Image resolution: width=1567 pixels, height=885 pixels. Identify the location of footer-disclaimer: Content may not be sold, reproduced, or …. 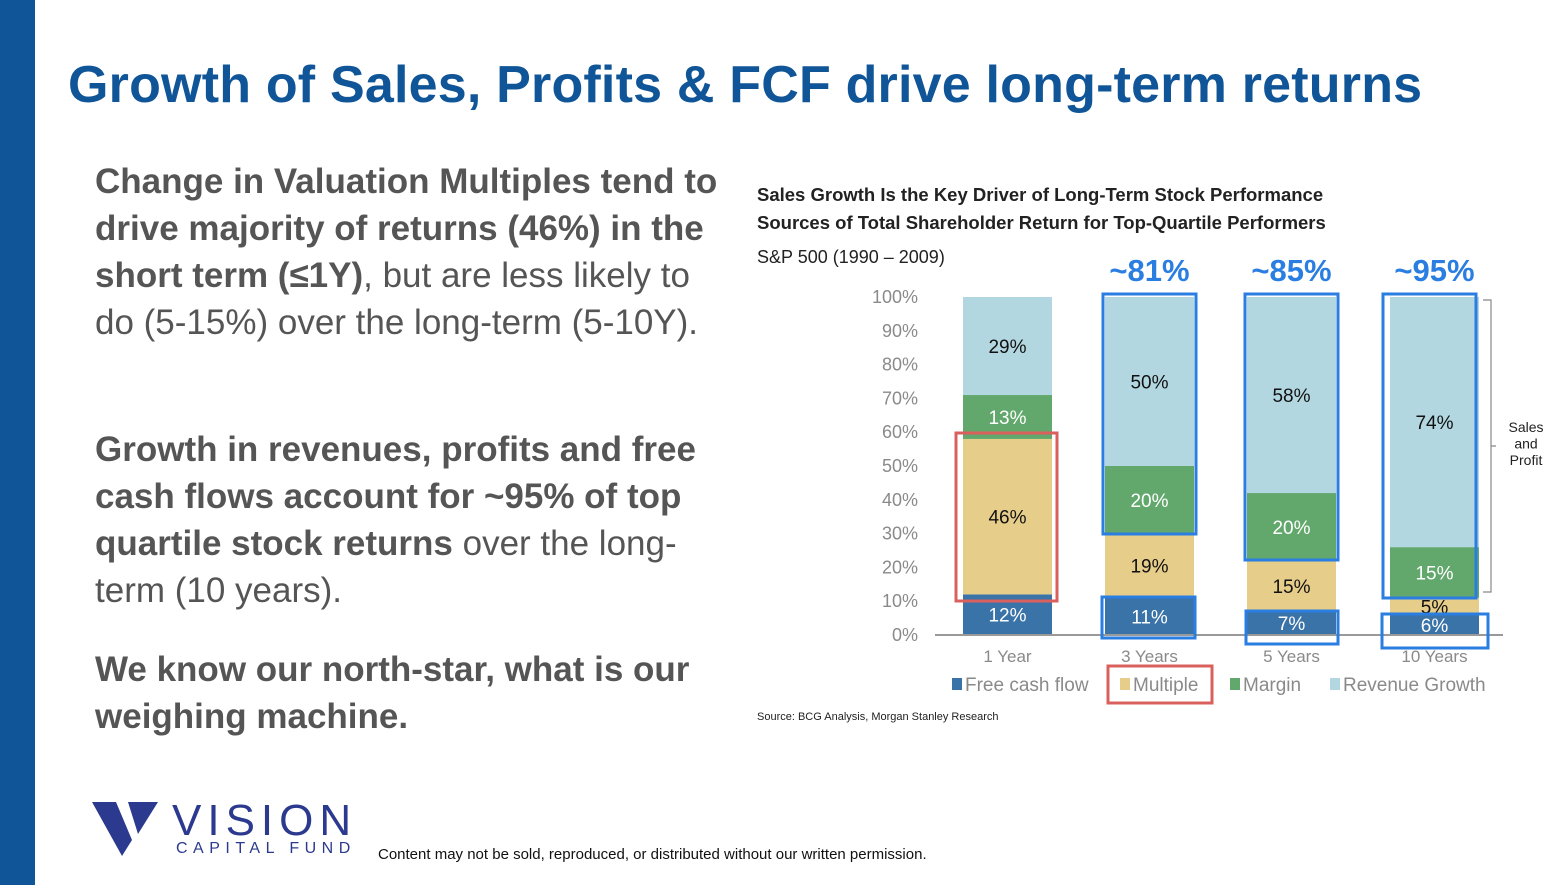
(652, 854).